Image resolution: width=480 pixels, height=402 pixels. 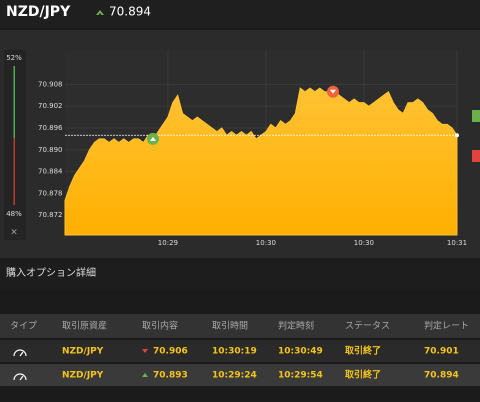 What do you see at coordinates (170, 352) in the screenshot?
I see `cell: 70.906` at bounding box center [170, 352].